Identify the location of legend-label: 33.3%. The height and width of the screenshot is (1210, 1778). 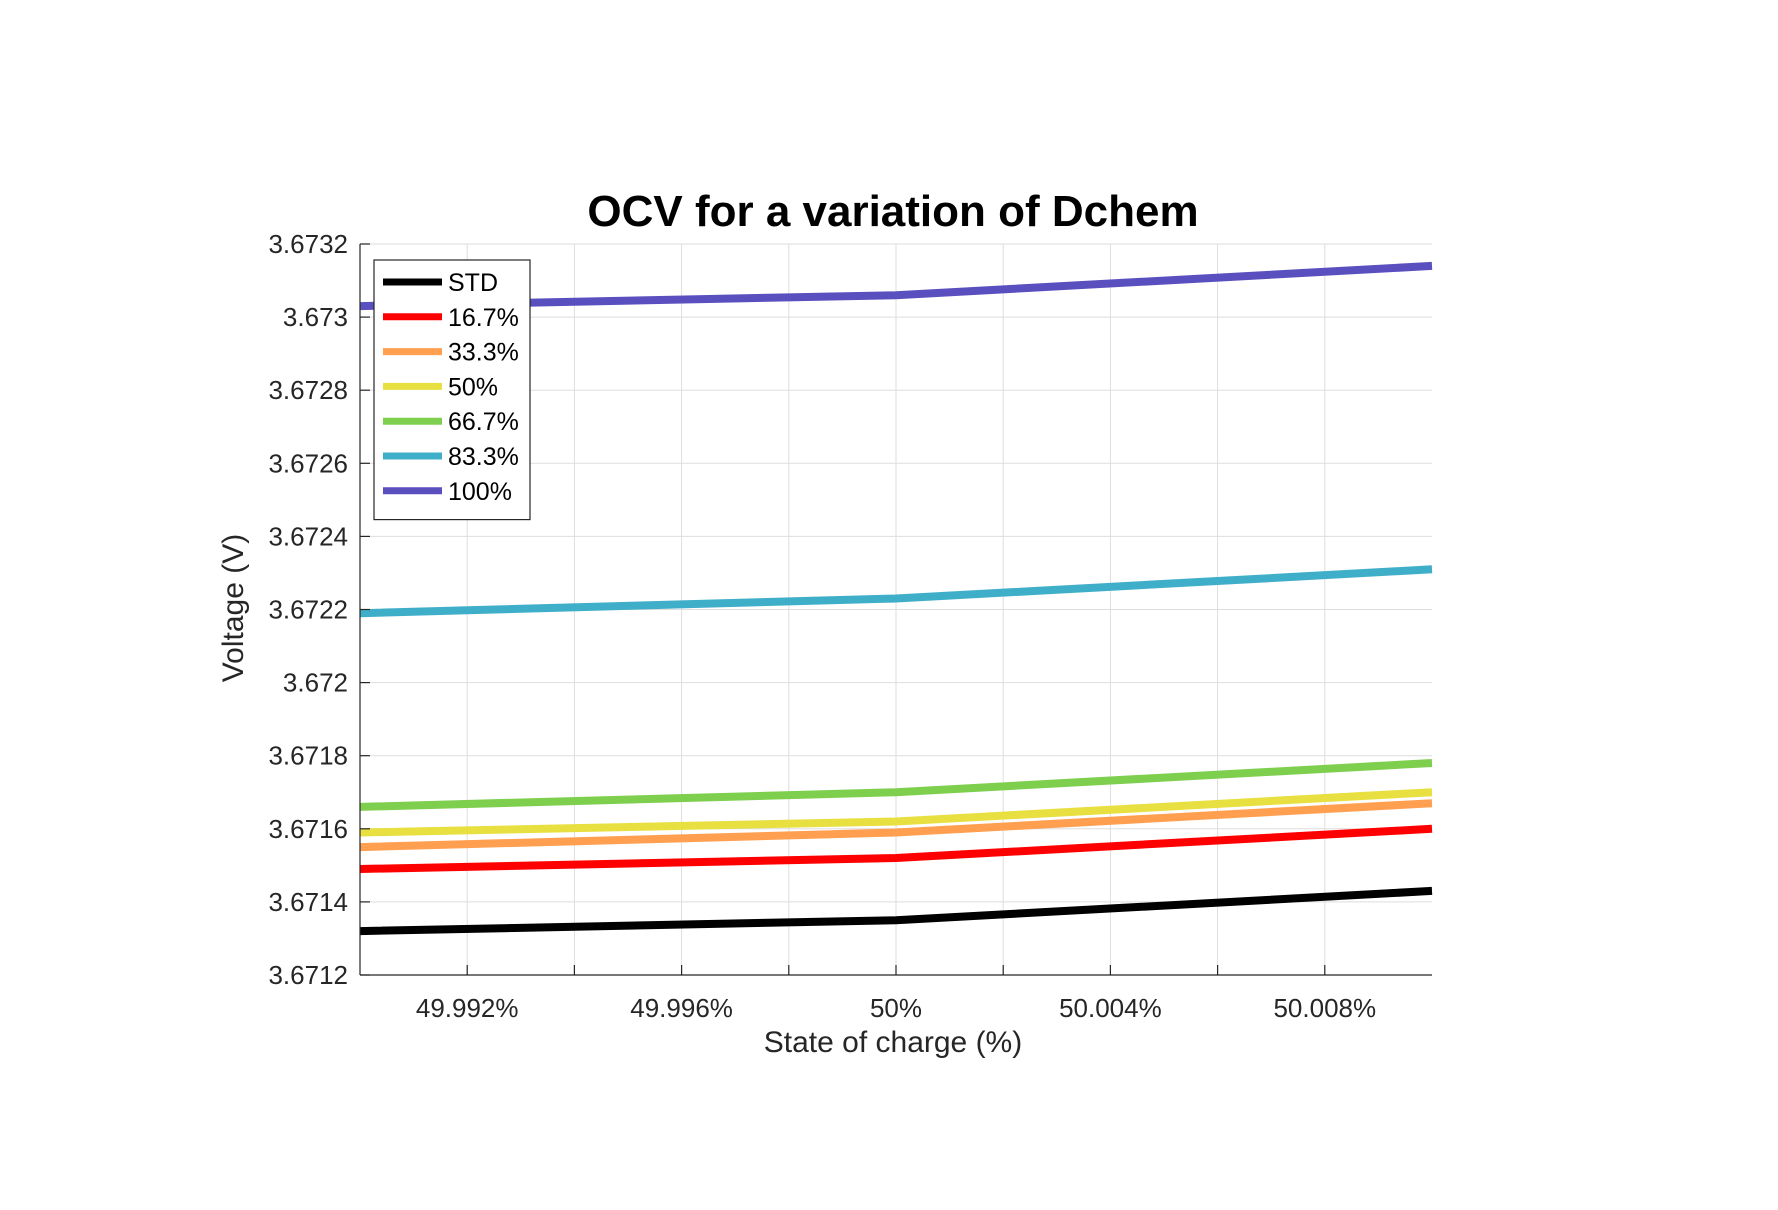
(483, 353).